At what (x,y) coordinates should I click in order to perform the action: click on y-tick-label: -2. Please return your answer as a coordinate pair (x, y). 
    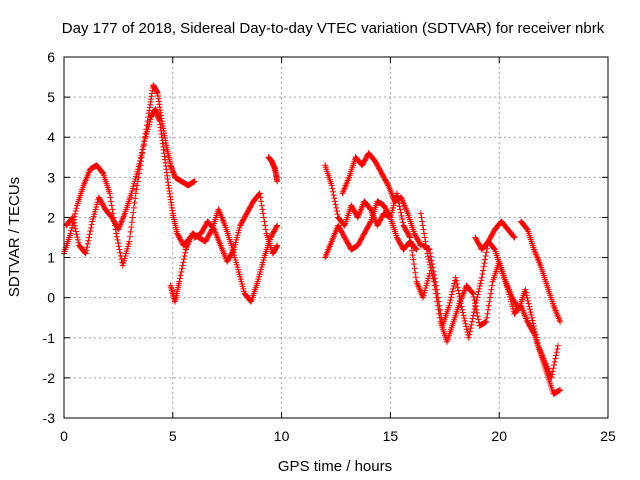
    Looking at the image, I should click on (49, 378).